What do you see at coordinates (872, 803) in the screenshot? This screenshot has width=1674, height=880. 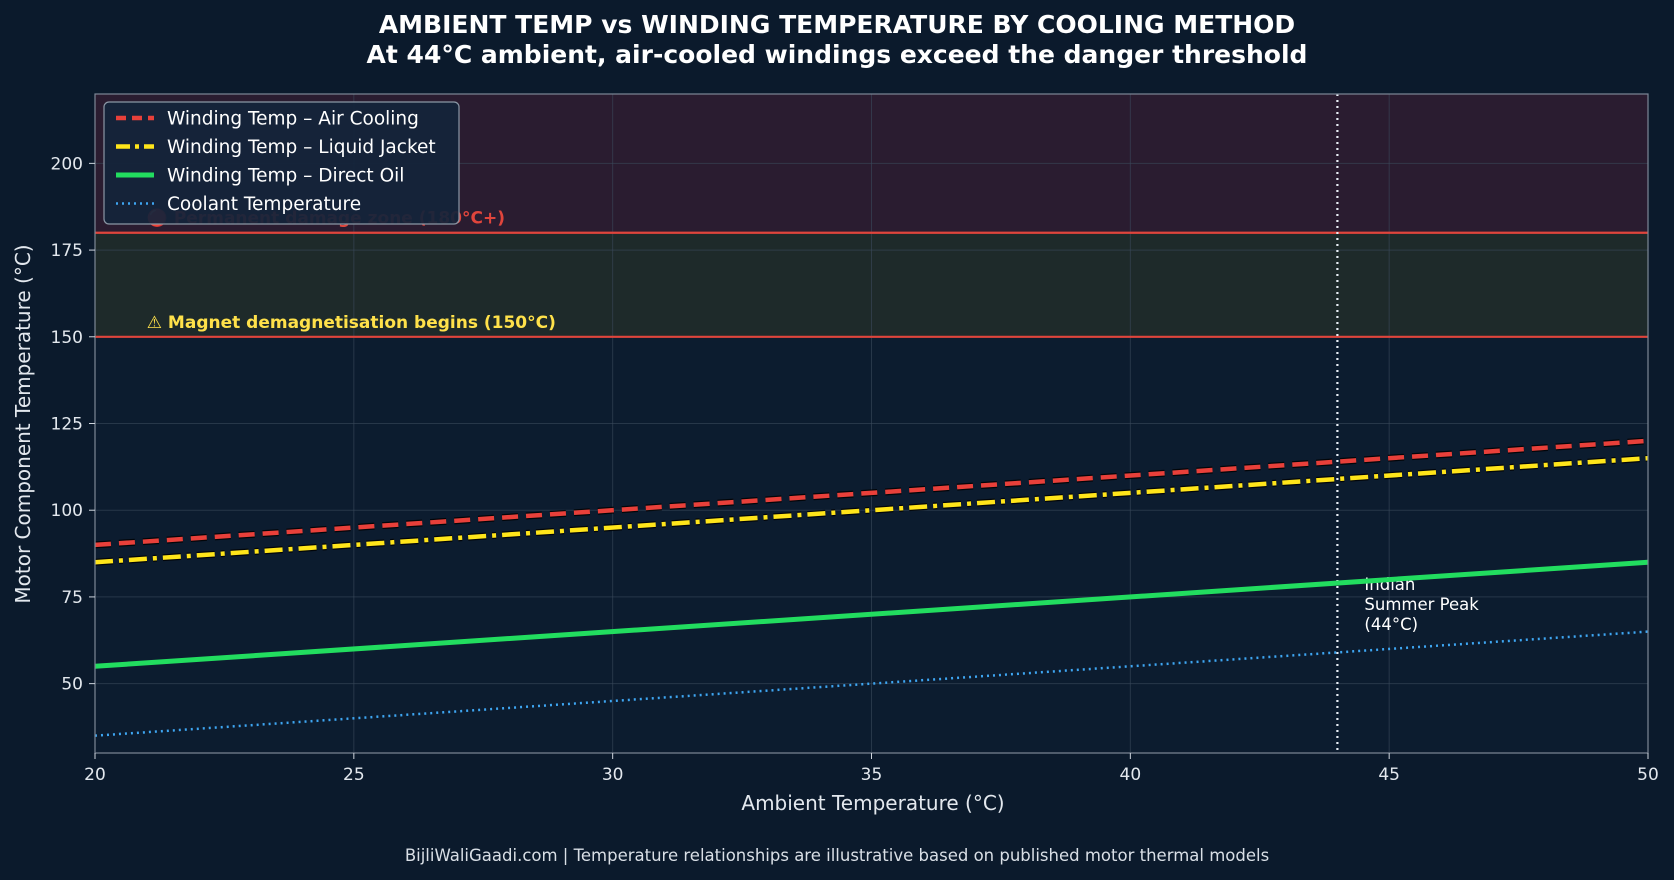 I see `x-axis-label: Ambient Temperature (°C)` at bounding box center [872, 803].